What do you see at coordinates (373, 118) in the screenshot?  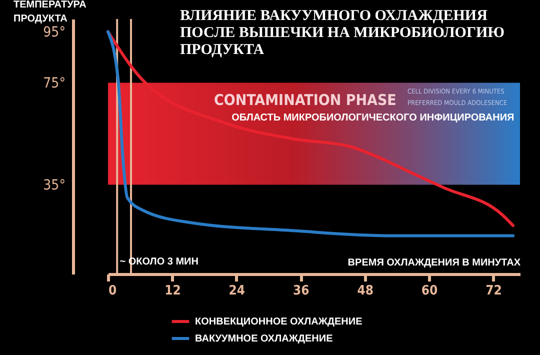 I see `annotation: ОБЛАСТЬ МИКРОБИОЛОГИЧЕСКОГО ИНФИЦИРОВАНИЯ` at bounding box center [373, 118].